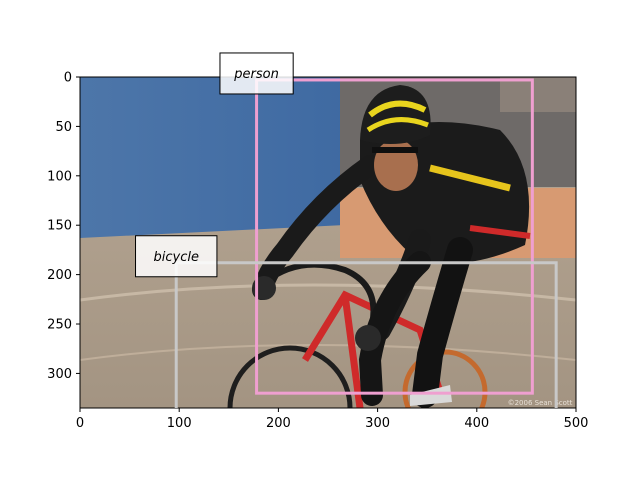 Image resolution: width=640 pixels, height=480 pixels. Describe the element at coordinates (59, 275) in the screenshot. I see `y-tick-label: 200` at that location.